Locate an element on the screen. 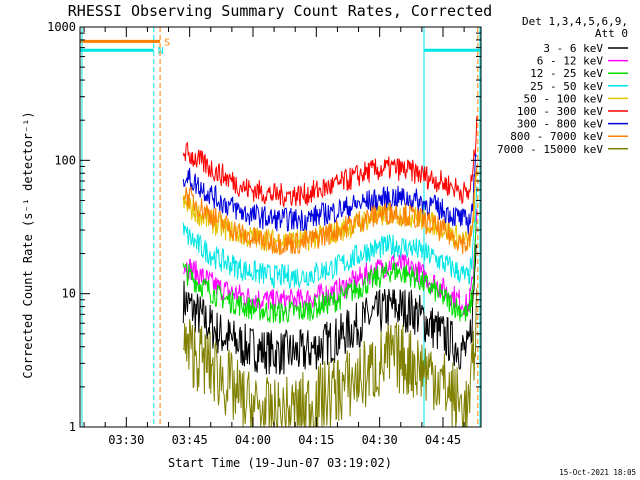 This screenshot has width=640, height=480. y-tick-label: 10 is located at coordinates (69, 294).